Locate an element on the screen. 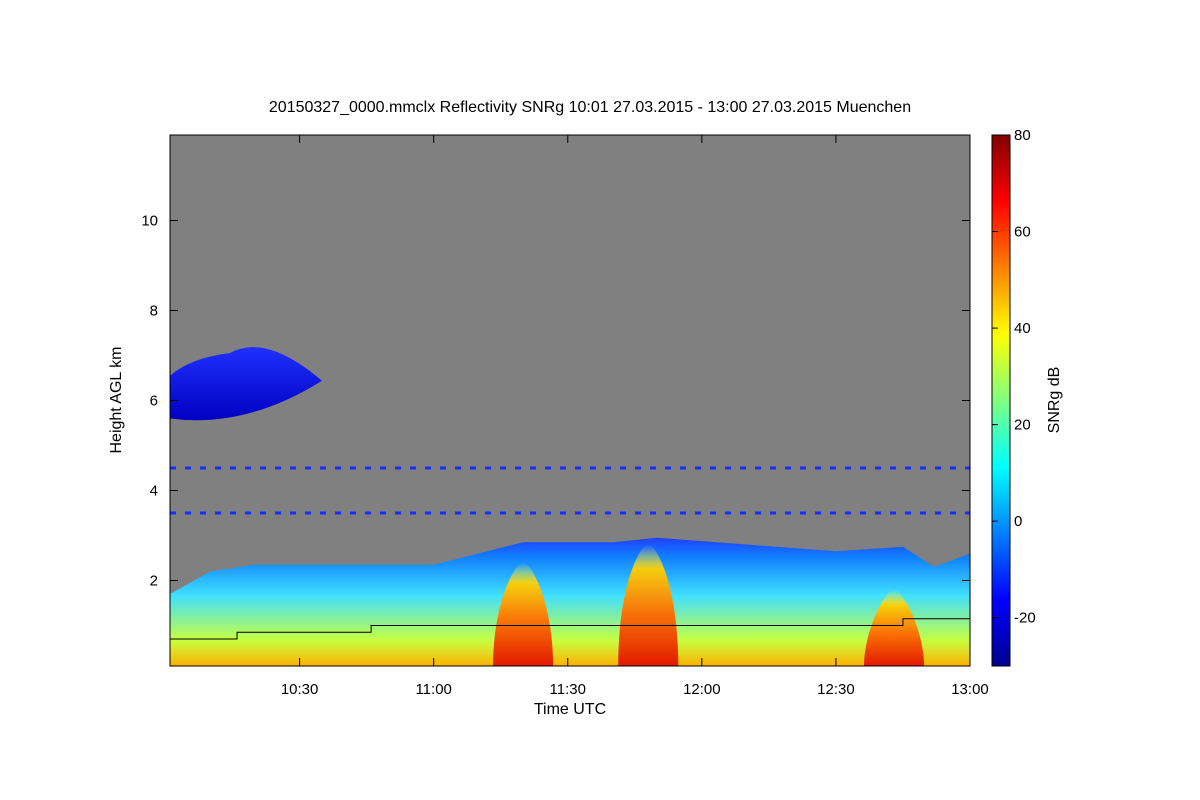  x-axis-title: Time UTC is located at coordinates (570, 709).